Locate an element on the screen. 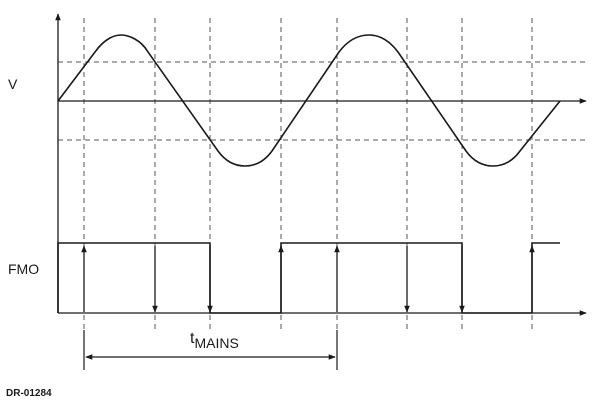  period-label-subscript: MAINS is located at coordinates (216, 343).